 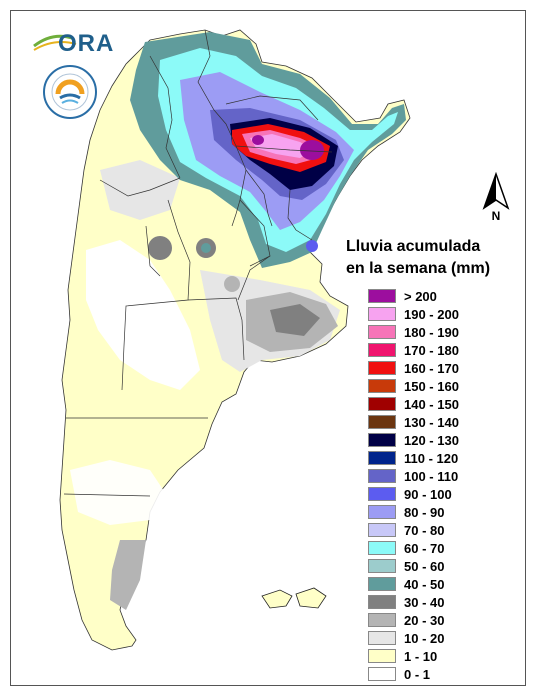 I want to click on legend-item: 60 - 70, so click(x=443, y=549).